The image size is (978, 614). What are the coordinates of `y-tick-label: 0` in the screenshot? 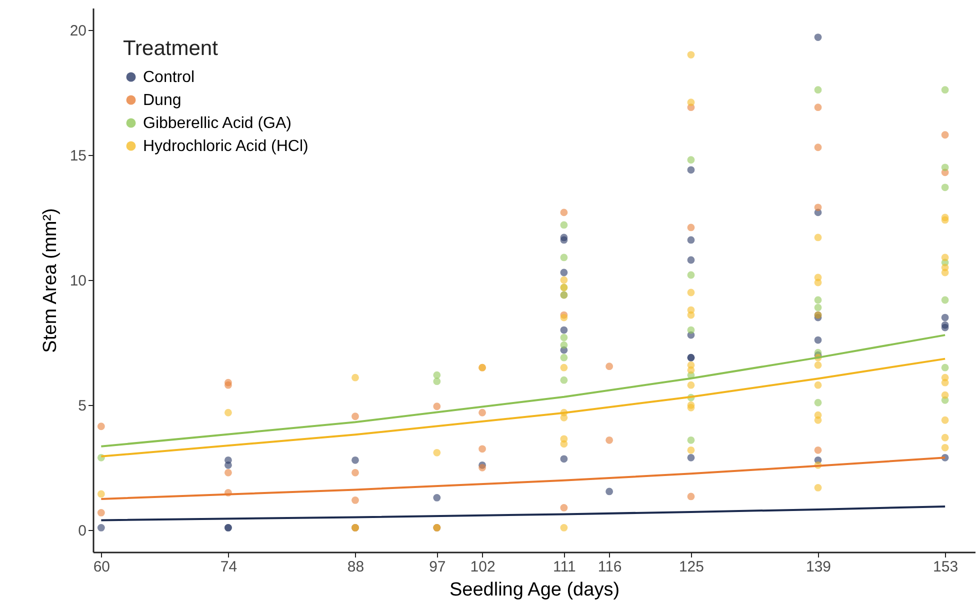 It's located at (82, 531).